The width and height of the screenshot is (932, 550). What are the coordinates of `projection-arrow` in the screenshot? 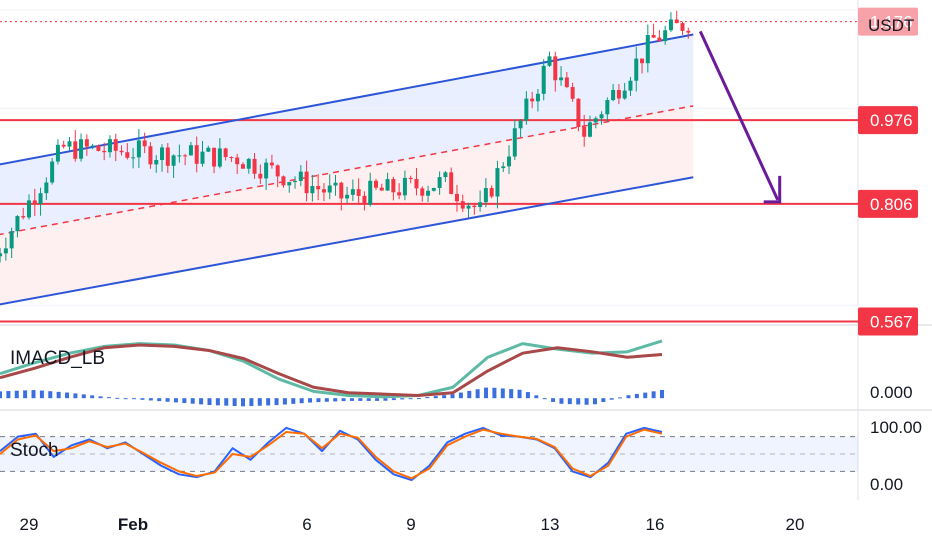 It's located at (740, 117).